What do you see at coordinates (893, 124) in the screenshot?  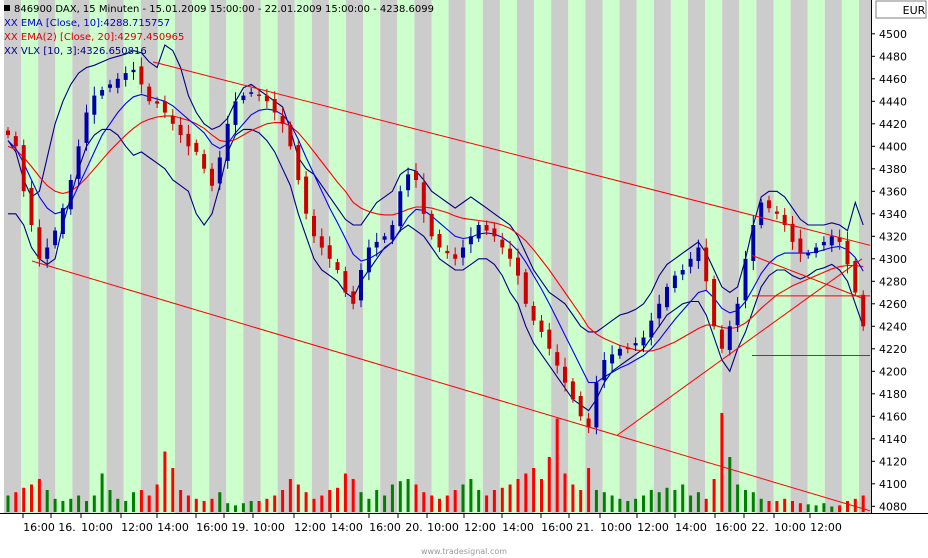 I see `y-tick-label: 4420` at bounding box center [893, 124].